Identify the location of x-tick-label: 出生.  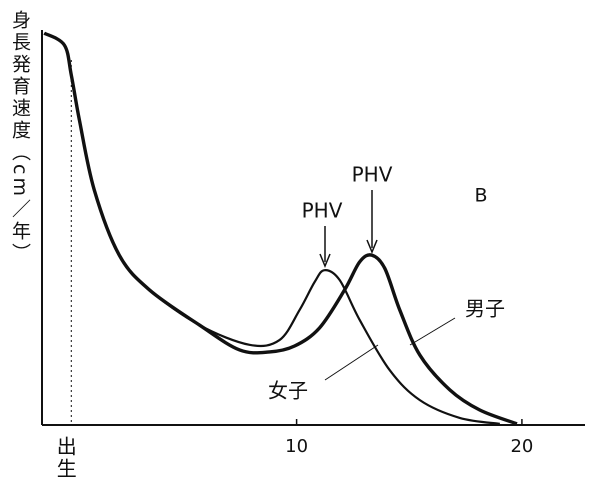
(65, 458).